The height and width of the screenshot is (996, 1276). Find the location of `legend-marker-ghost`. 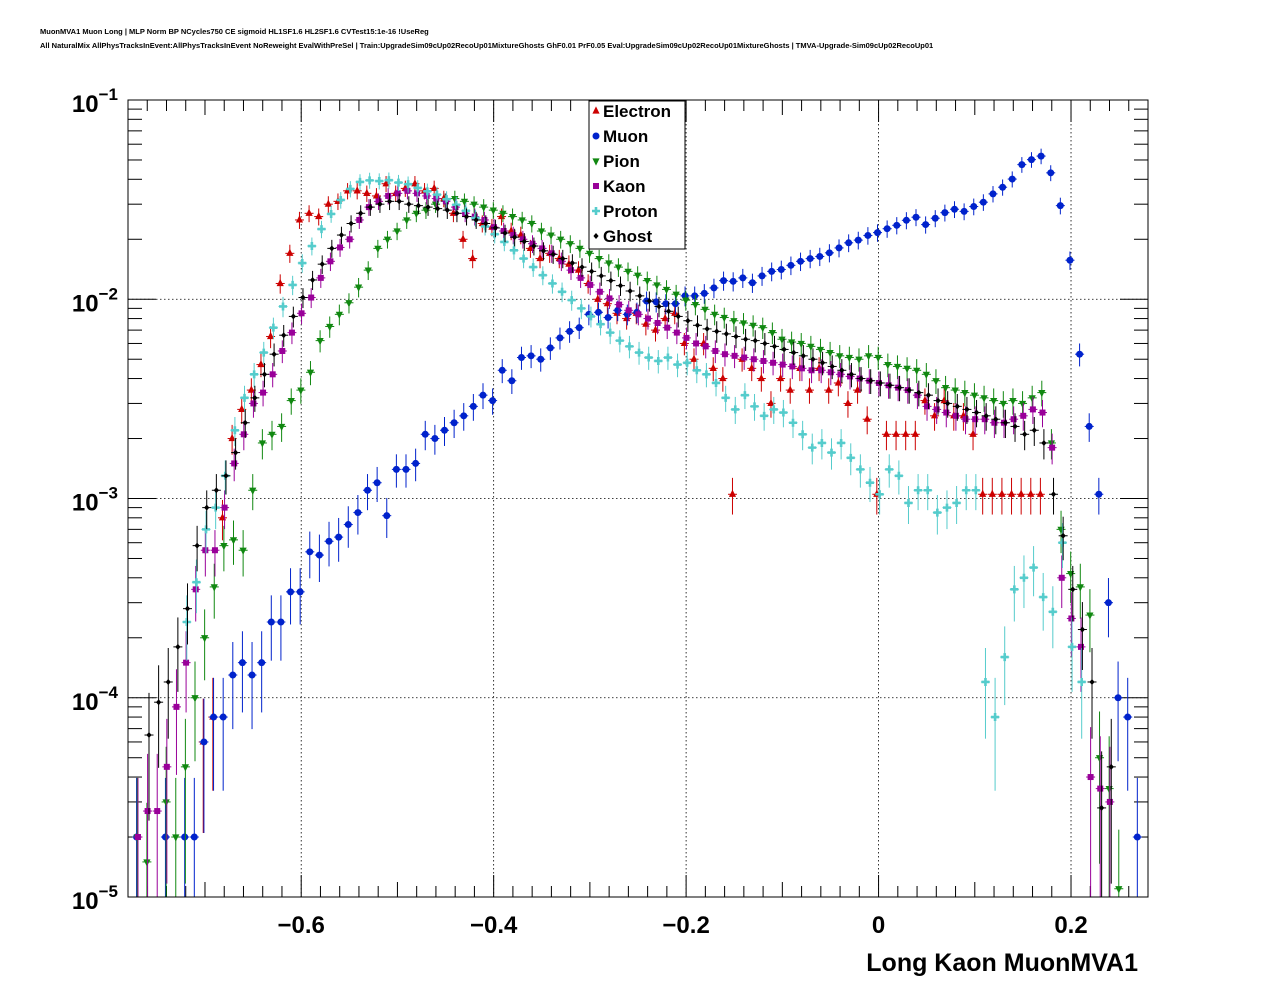

legend-marker-ghost is located at coordinates (596, 236).